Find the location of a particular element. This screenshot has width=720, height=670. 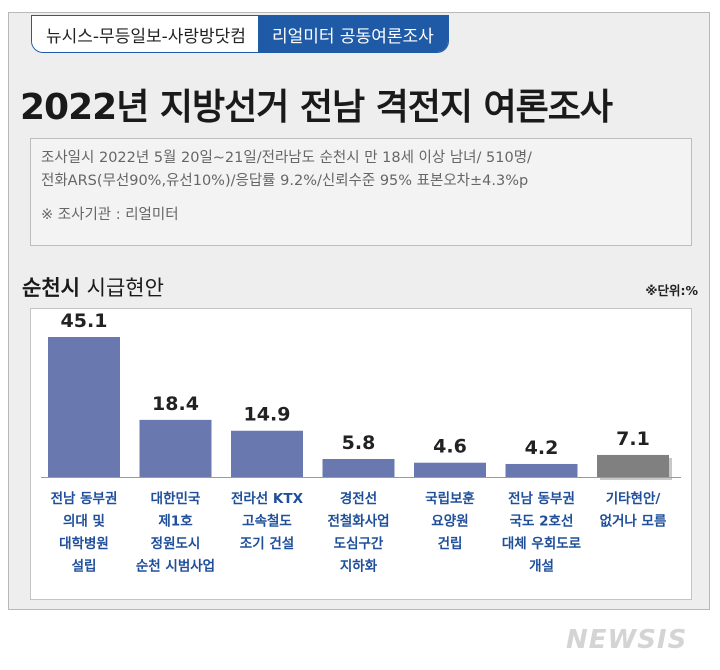

newsis-logo: NEWSIS is located at coordinates (627, 640).